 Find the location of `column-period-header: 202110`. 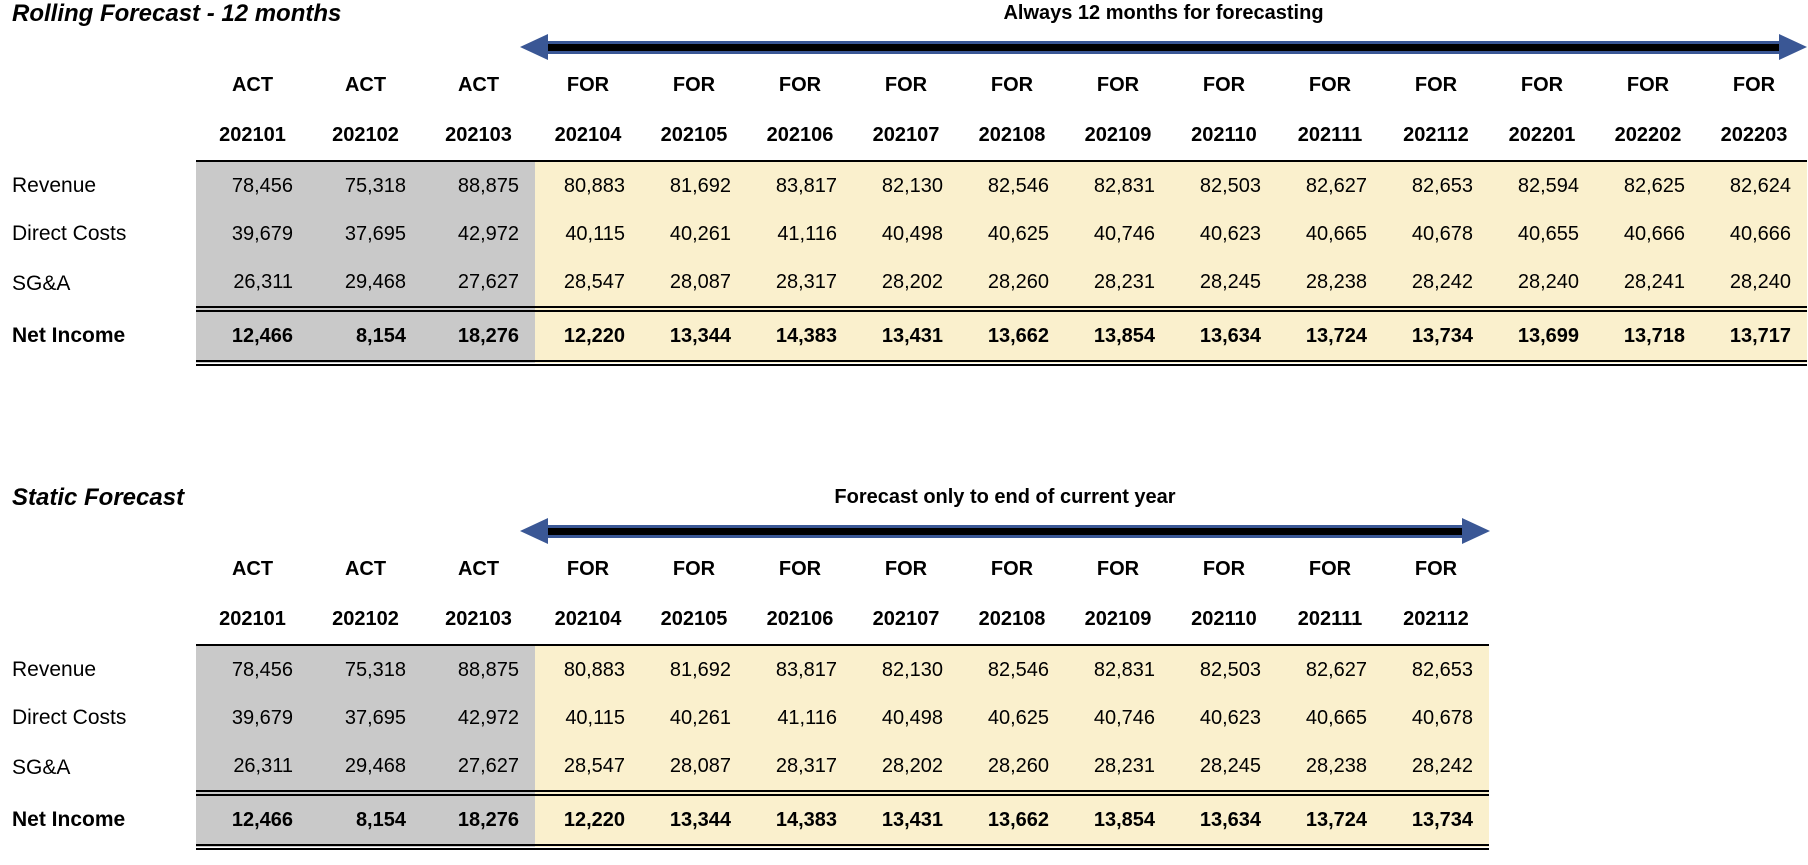

column-period-header: 202110 is located at coordinates (1224, 135).